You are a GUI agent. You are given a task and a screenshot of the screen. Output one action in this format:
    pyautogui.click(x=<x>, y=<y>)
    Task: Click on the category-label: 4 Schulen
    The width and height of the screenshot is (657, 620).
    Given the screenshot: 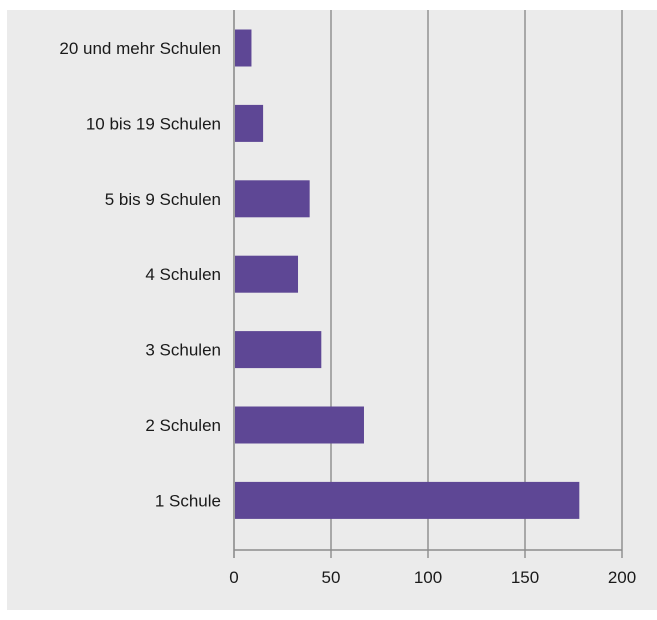 What is the action you would take?
    pyautogui.click(x=183, y=274)
    